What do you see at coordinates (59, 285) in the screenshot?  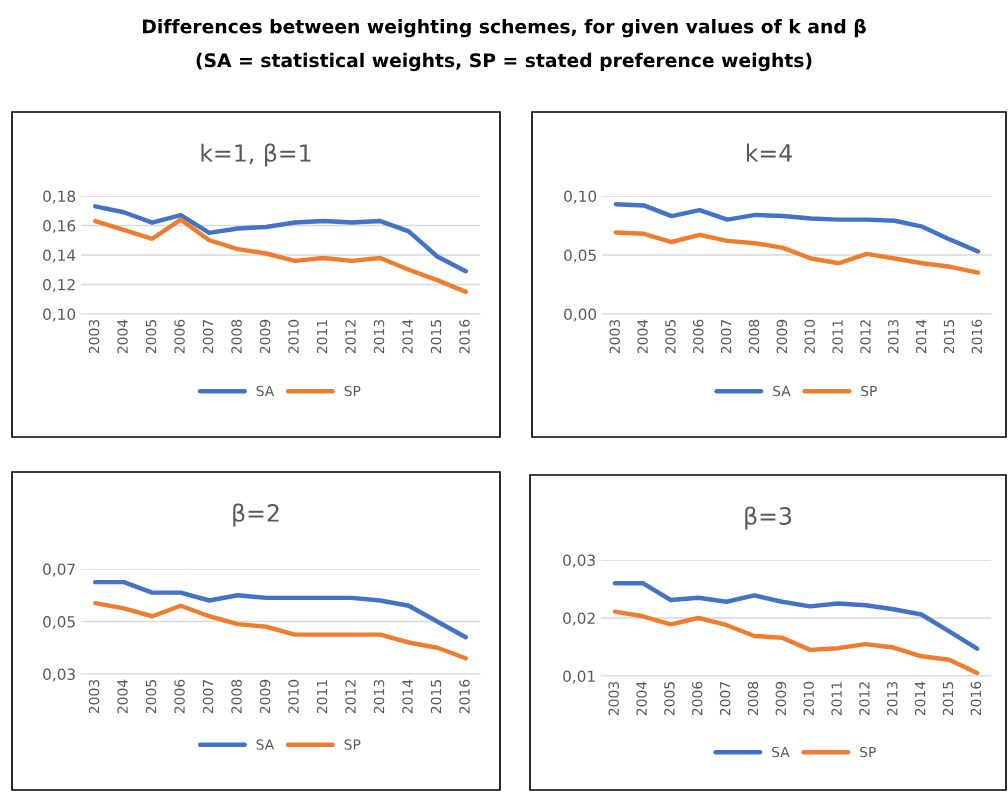 I see `y-tick-label: 0,12` at bounding box center [59, 285].